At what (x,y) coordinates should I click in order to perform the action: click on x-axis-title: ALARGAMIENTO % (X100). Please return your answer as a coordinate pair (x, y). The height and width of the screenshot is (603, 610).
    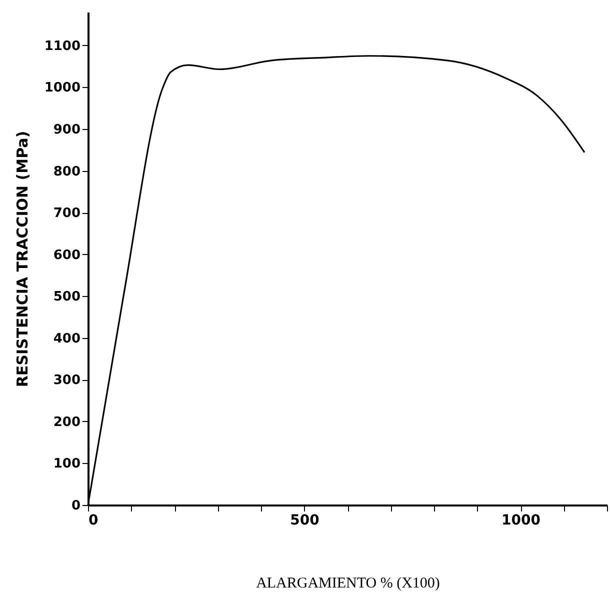
    Looking at the image, I should click on (348, 584).